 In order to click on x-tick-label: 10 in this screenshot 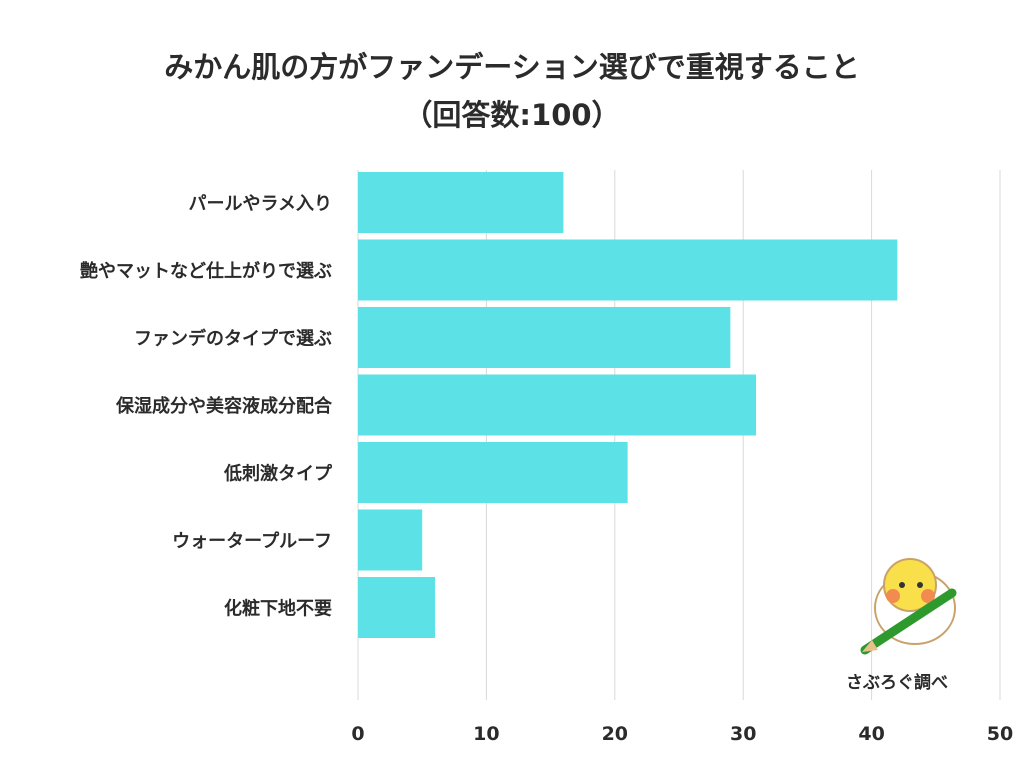, I will do `click(486, 734)`.